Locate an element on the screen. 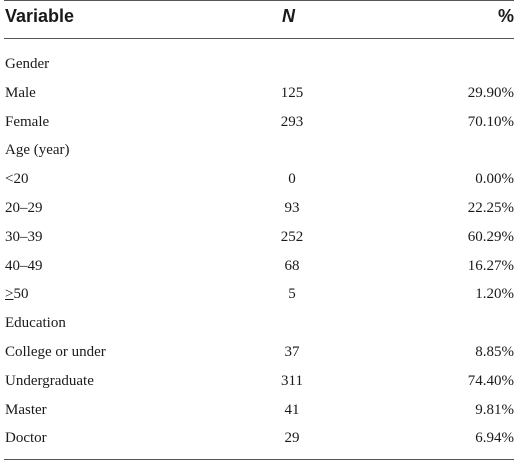 This screenshot has height=466, width=524. row-label: >50 is located at coordinates (16, 294).